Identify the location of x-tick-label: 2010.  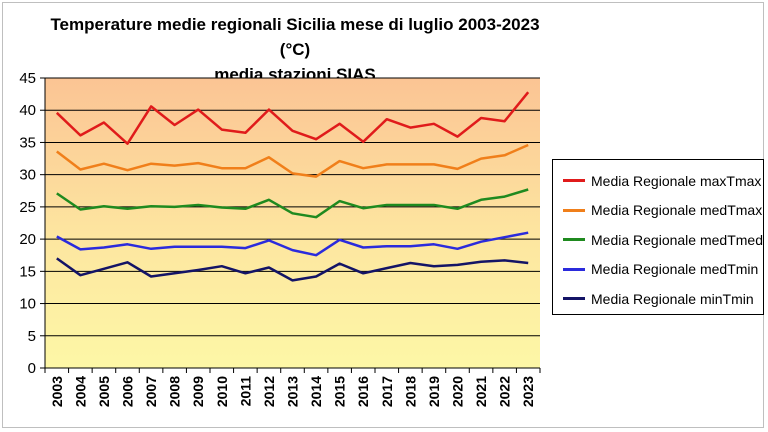
(222, 391).